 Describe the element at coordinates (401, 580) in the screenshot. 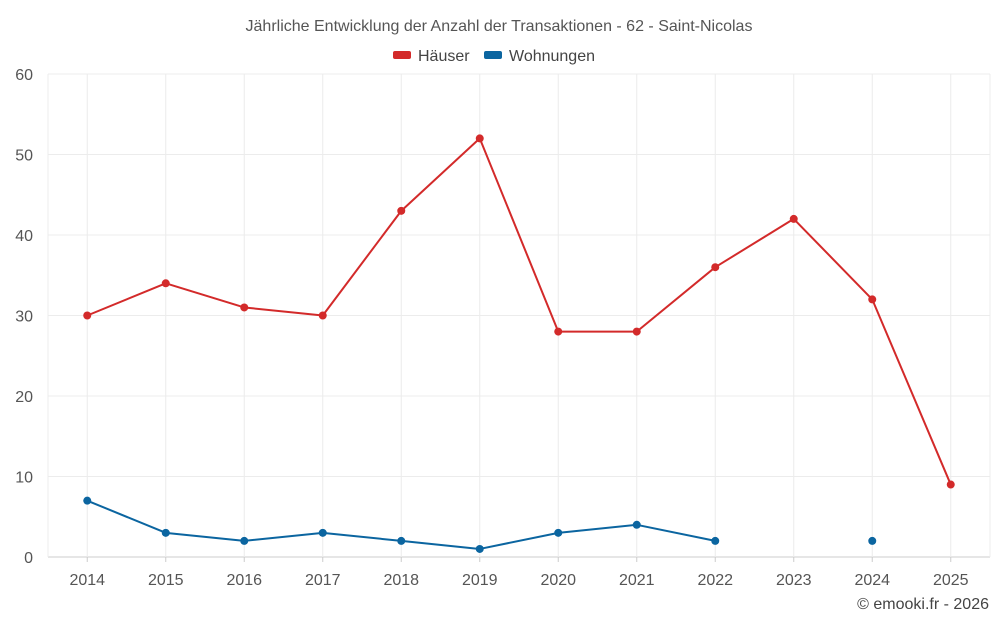

I see `x-tick-label: 2018` at that location.